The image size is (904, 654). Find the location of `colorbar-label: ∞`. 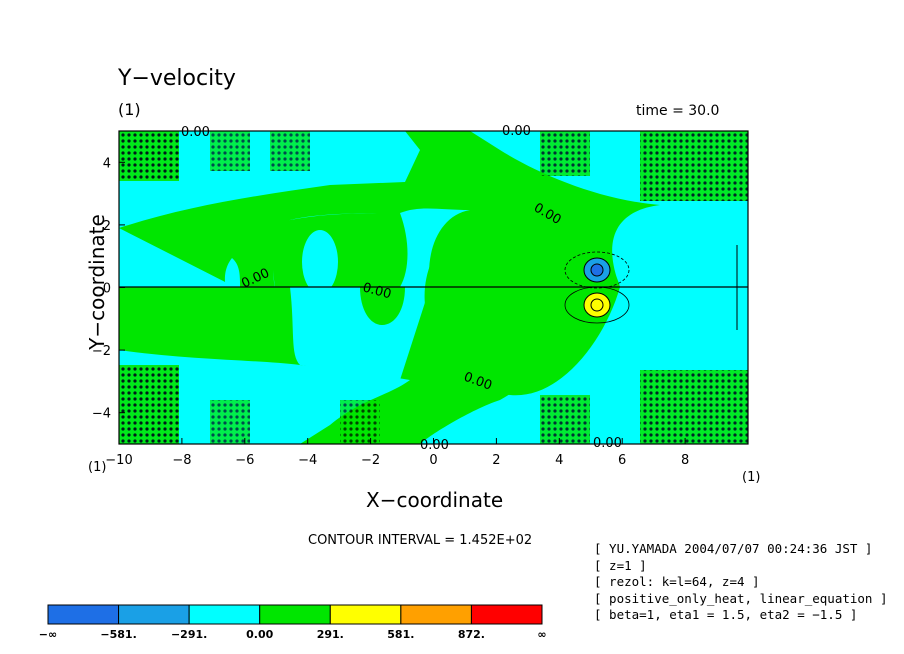

colorbar-label: ∞ is located at coordinates (541, 634).